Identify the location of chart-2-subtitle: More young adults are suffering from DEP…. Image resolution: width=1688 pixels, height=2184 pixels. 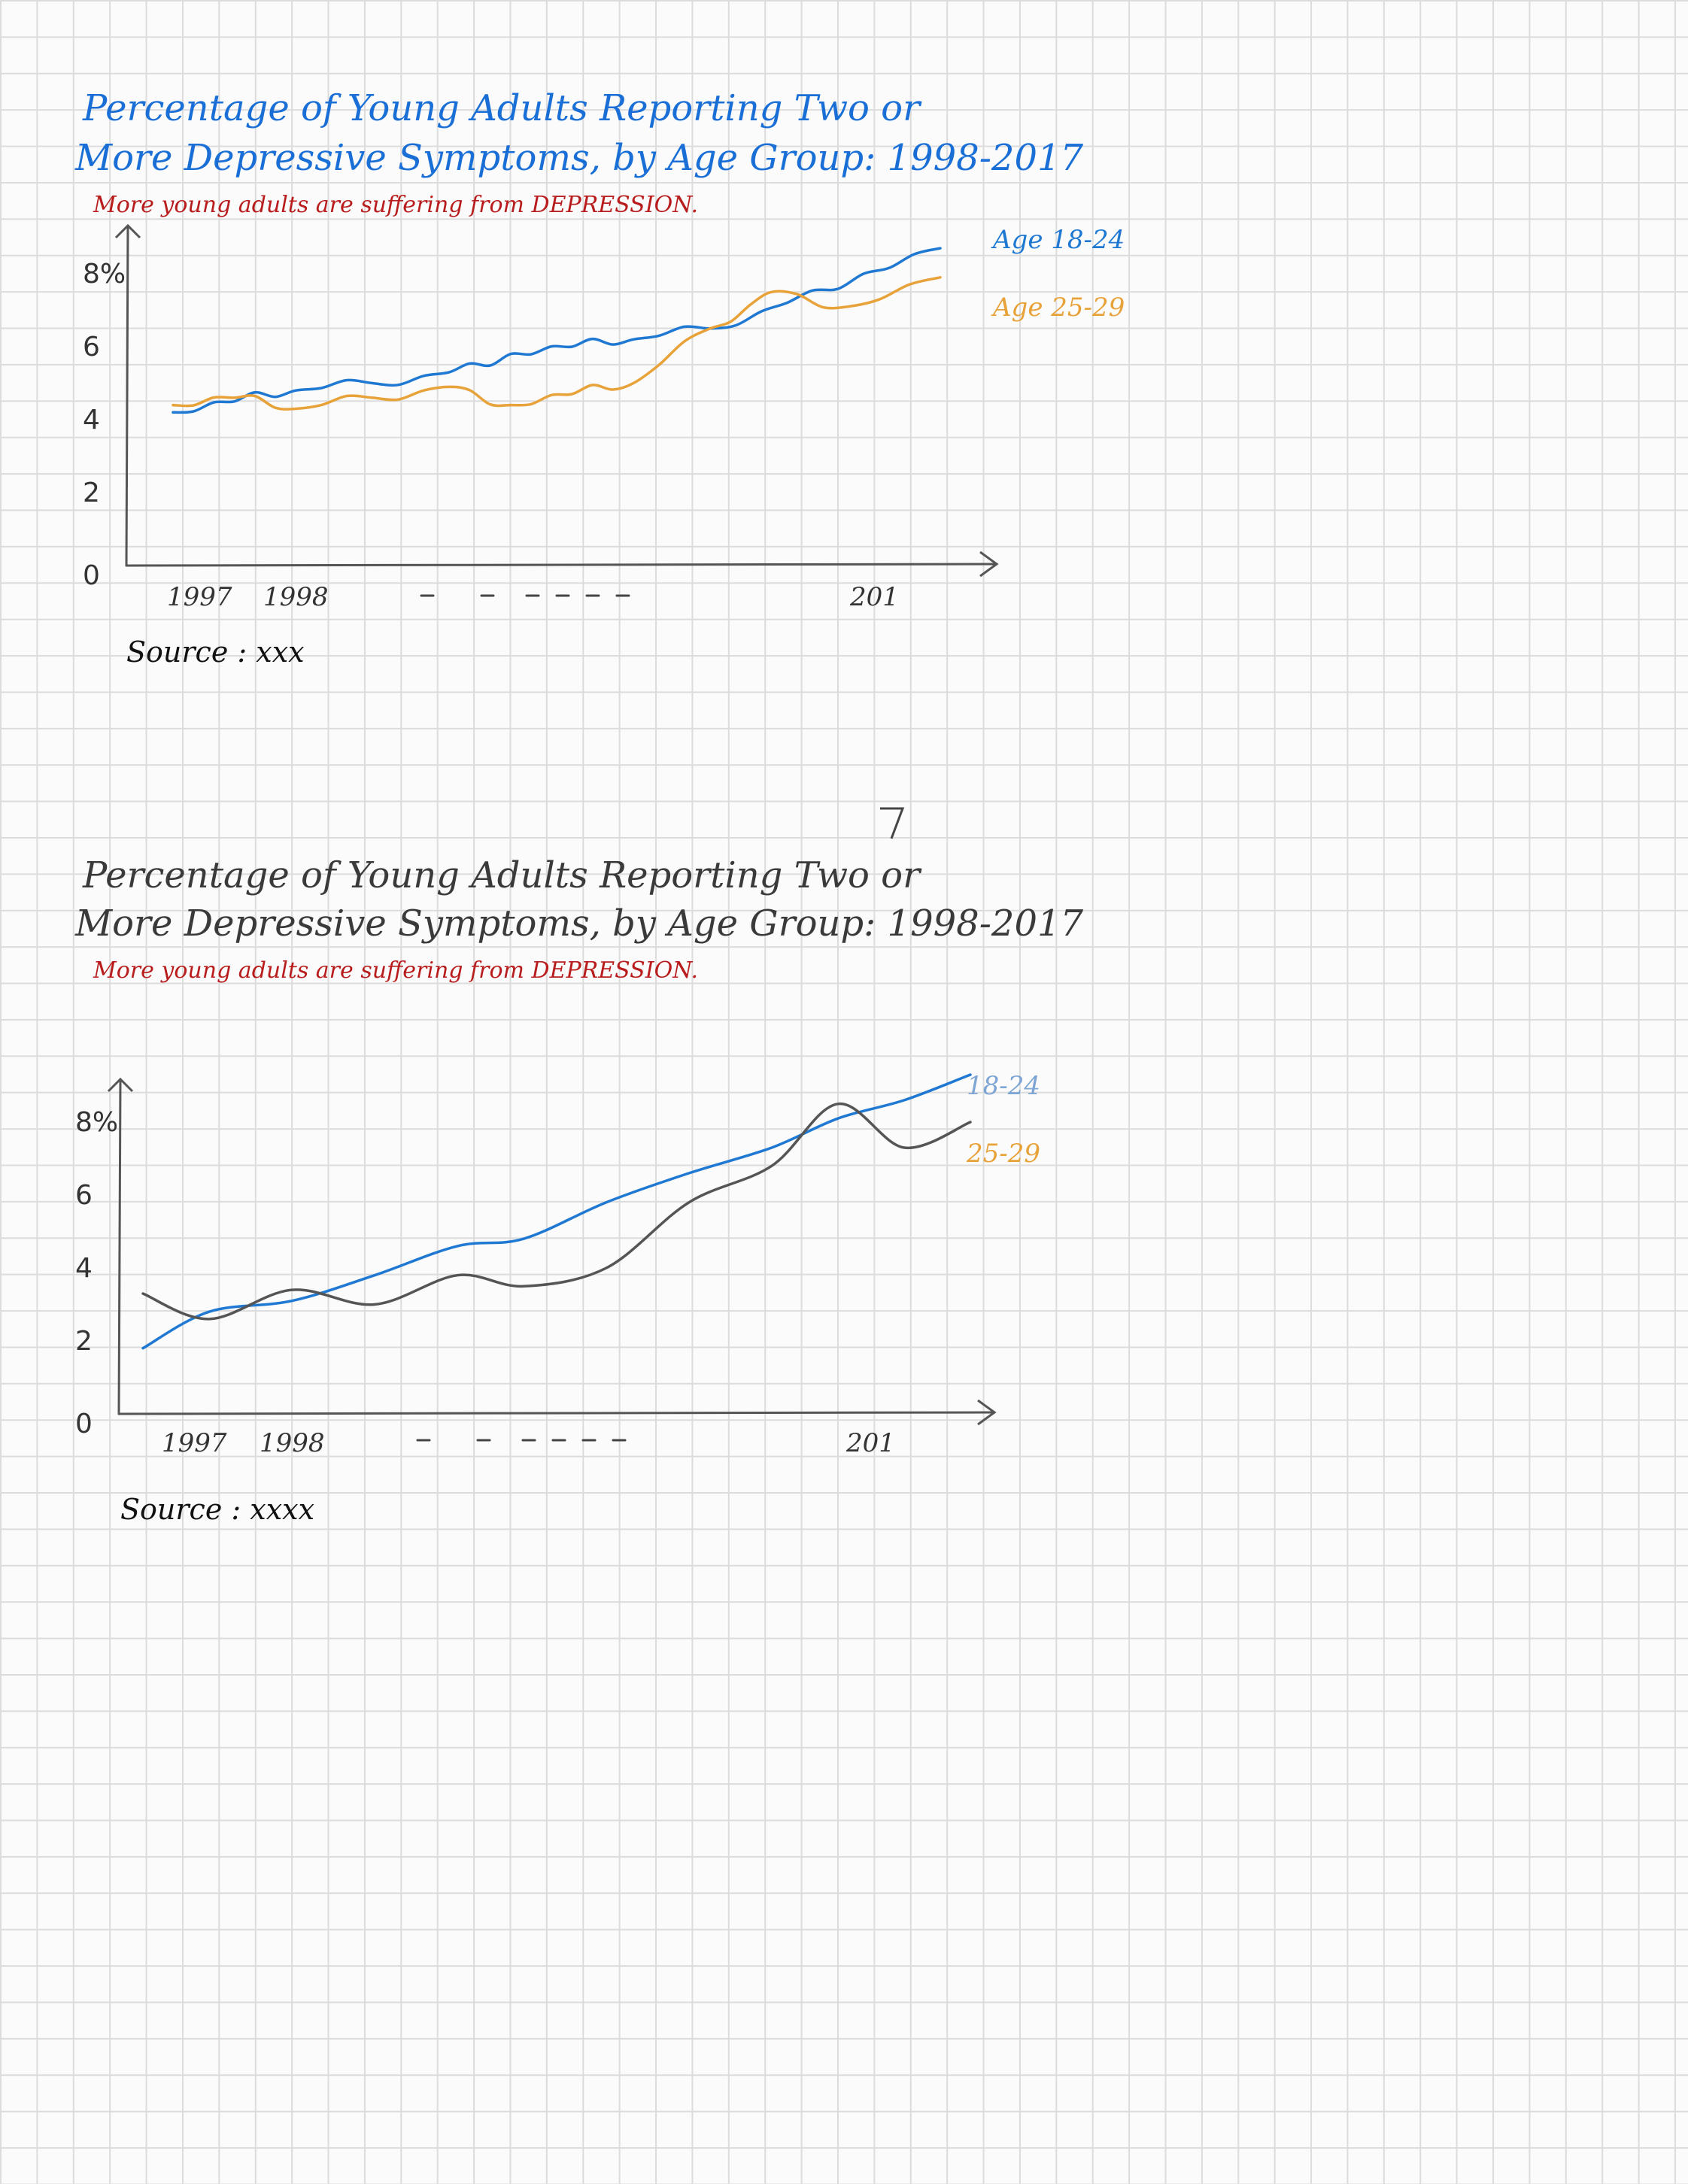
(395, 970).